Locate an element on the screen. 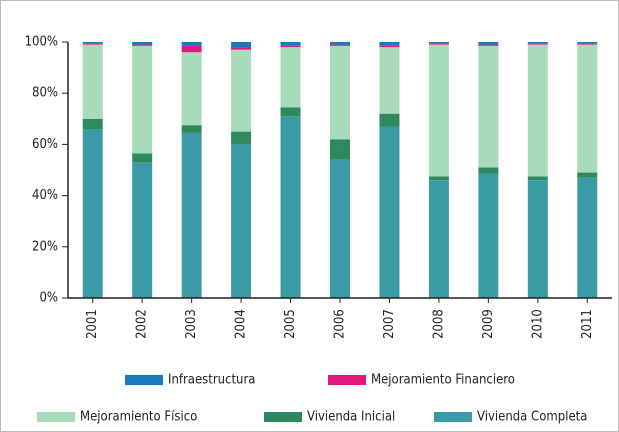 This screenshot has width=619, height=432. x-tick-label: 2007 is located at coordinates (389, 324).